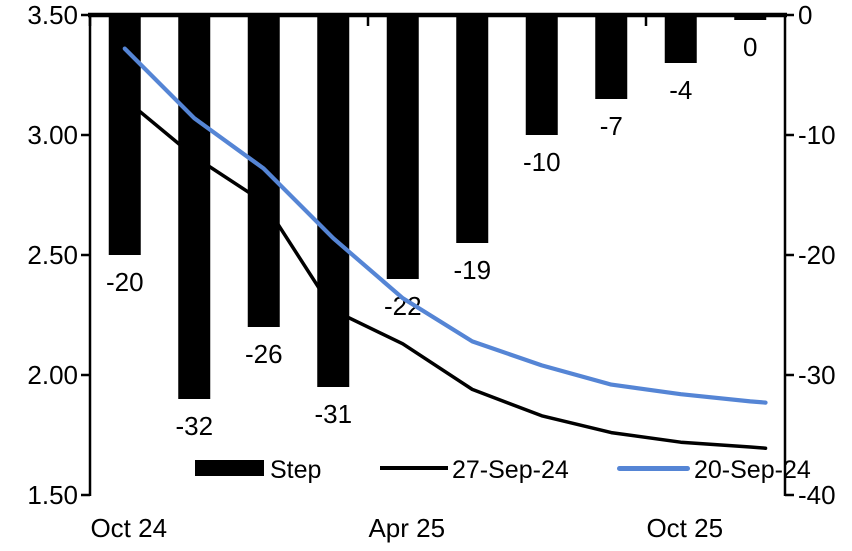 This screenshot has width=852, height=551. What do you see at coordinates (125, 282) in the screenshot?
I see `bar-value-label: -20` at bounding box center [125, 282].